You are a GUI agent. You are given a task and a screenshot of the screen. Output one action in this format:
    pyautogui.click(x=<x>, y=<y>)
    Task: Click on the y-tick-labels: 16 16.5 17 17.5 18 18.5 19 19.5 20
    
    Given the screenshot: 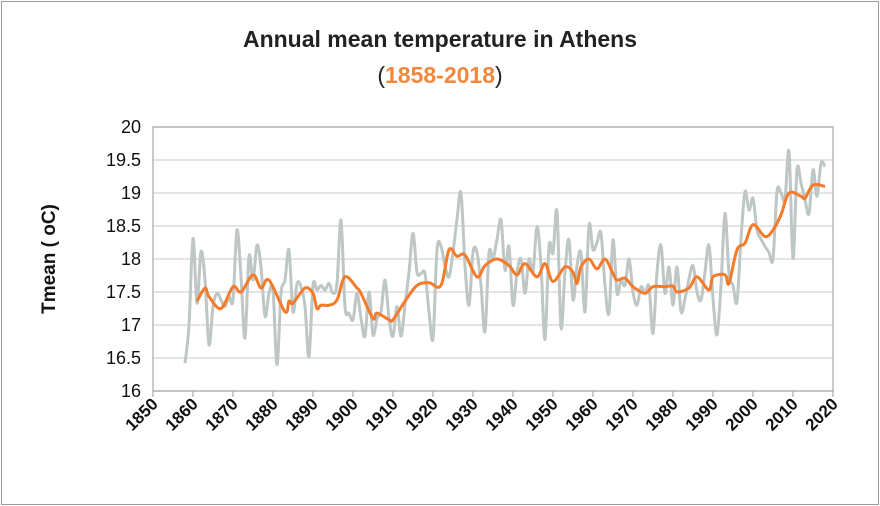 What is the action you would take?
    pyautogui.click(x=123, y=259)
    